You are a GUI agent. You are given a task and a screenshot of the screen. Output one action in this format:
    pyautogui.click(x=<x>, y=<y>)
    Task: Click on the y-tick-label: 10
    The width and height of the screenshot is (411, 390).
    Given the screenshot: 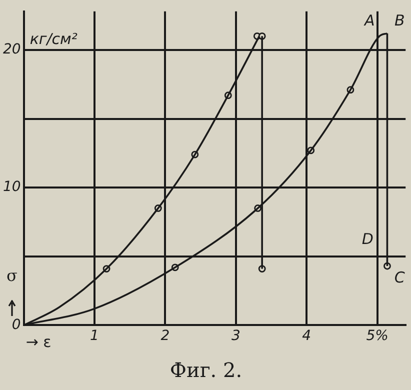 What is the action you would take?
    pyautogui.click(x=11, y=187)
    